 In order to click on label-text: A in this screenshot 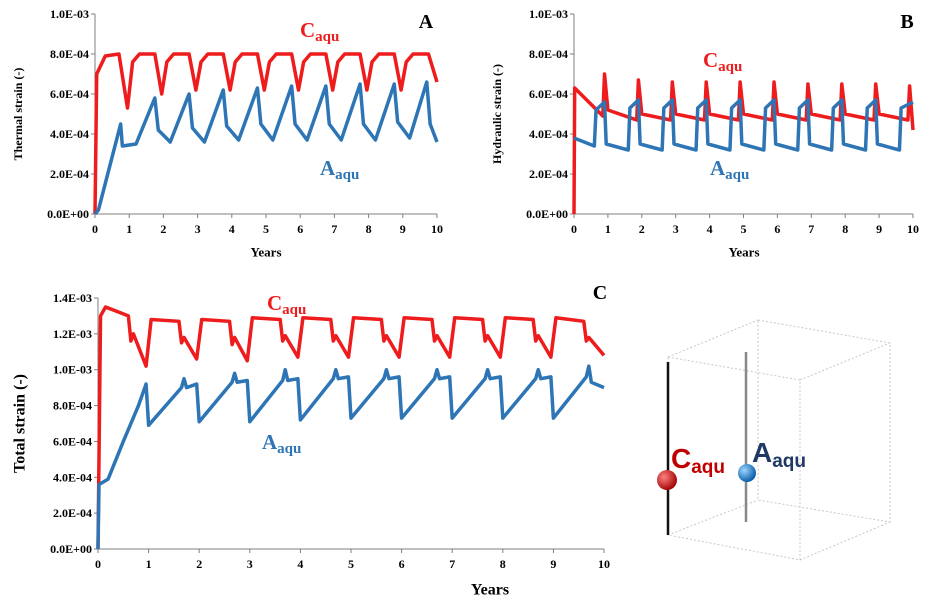, I will do `click(762, 452)`.